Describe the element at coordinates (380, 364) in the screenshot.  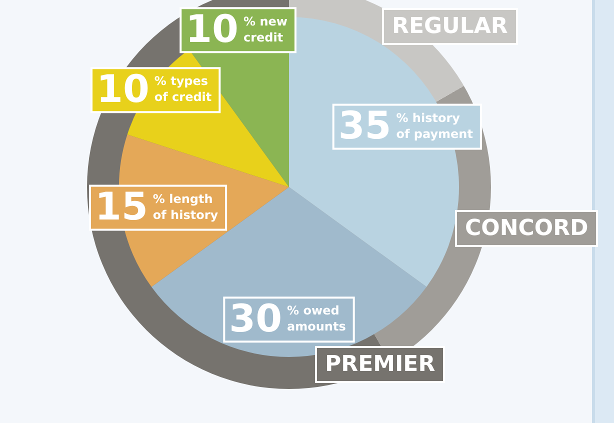
I see `text: PREMIER` at that location.